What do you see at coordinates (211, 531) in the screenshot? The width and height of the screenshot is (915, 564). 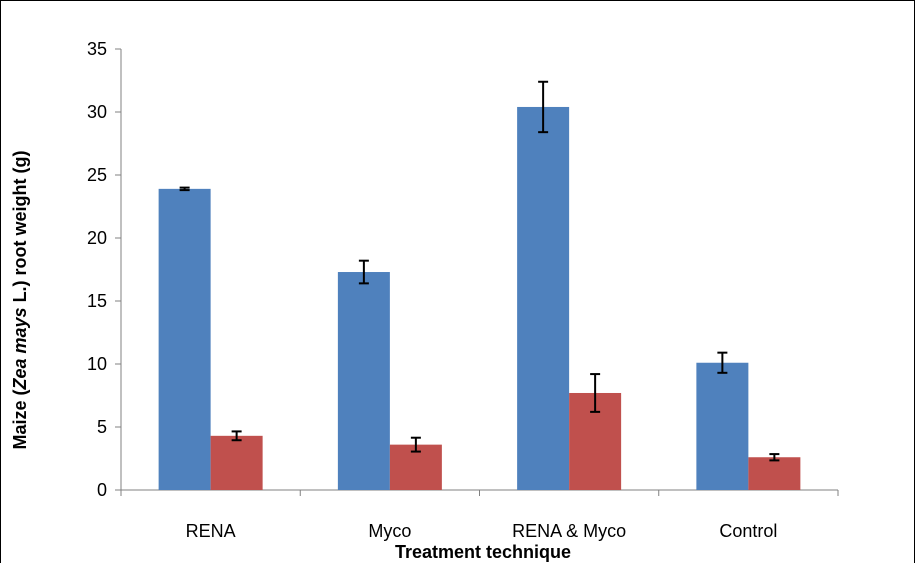 I see `x-tick-label: RENA` at bounding box center [211, 531].